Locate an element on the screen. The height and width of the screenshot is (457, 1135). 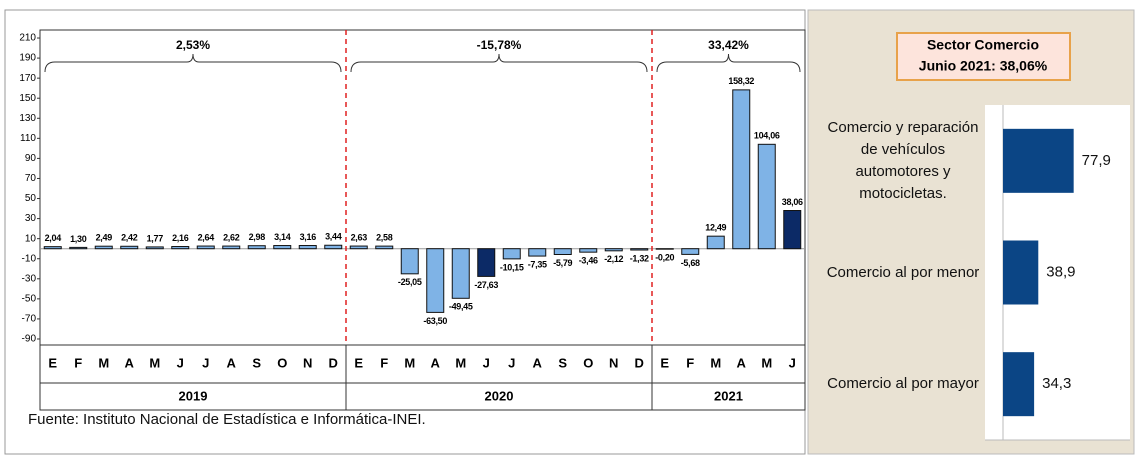
category-label: Comercio al por mayor is located at coordinates (903, 384).